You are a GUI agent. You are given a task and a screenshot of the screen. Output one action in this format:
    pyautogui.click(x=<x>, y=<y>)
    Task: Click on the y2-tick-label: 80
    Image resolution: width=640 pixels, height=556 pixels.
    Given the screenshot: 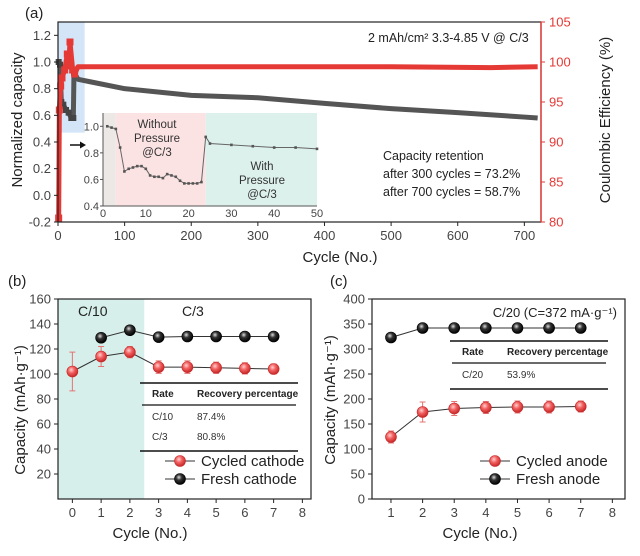 What is the action you would take?
    pyautogui.click(x=556, y=222)
    